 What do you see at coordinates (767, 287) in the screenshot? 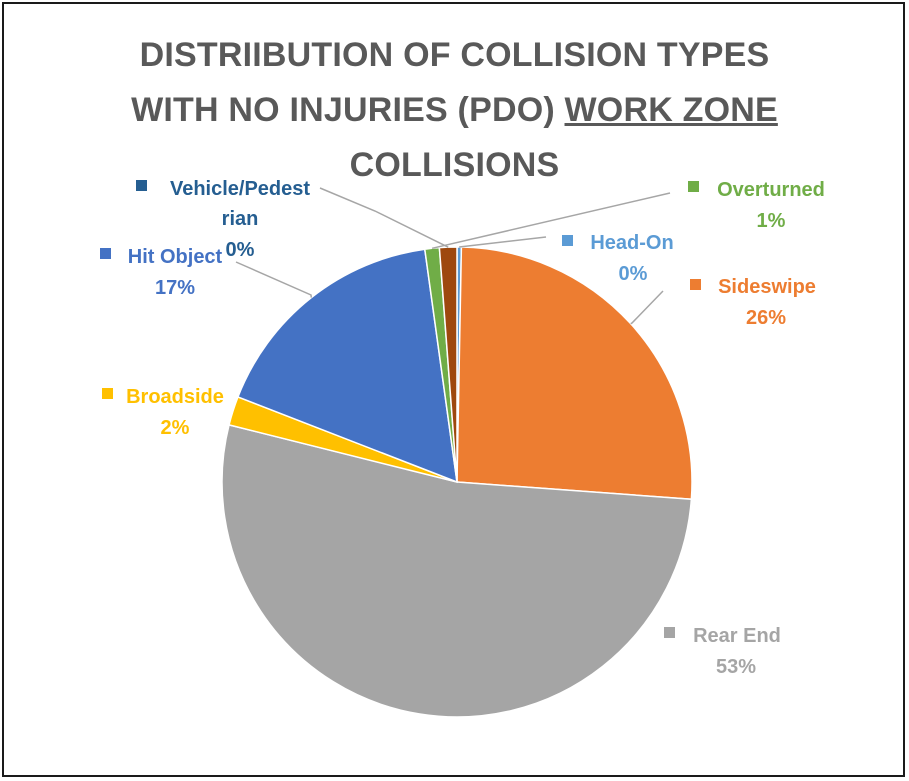
I see `category-label-sideswipe: Sideswipe` at bounding box center [767, 287].